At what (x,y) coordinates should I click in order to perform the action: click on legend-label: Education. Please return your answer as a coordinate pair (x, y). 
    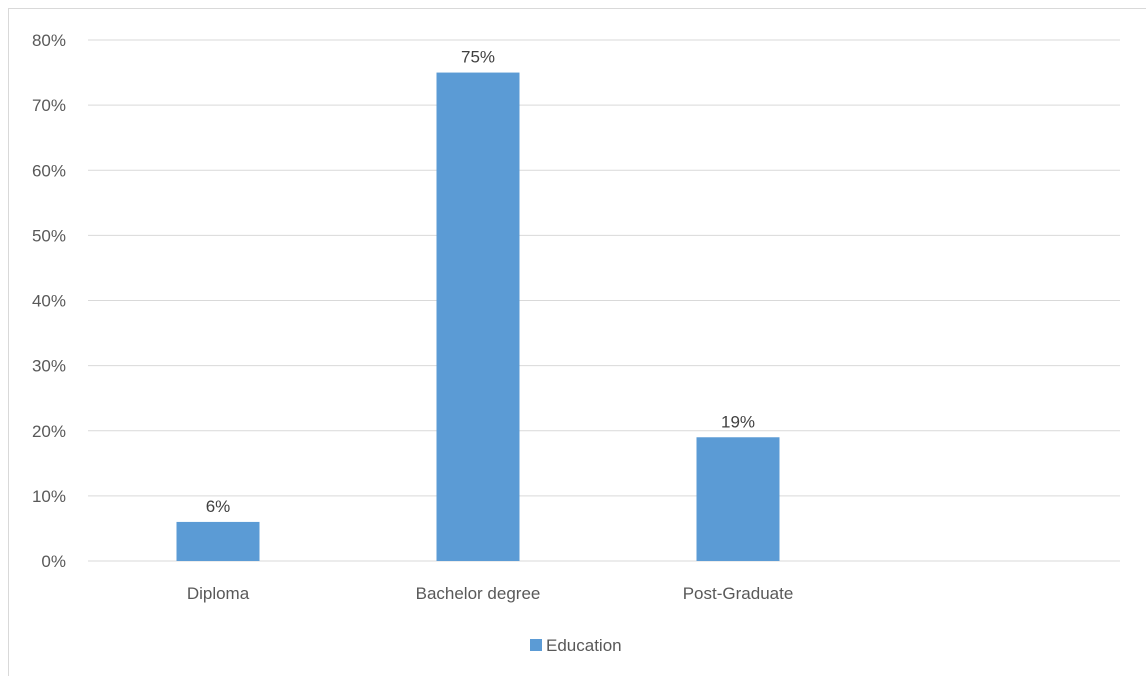
    Looking at the image, I should click on (584, 645).